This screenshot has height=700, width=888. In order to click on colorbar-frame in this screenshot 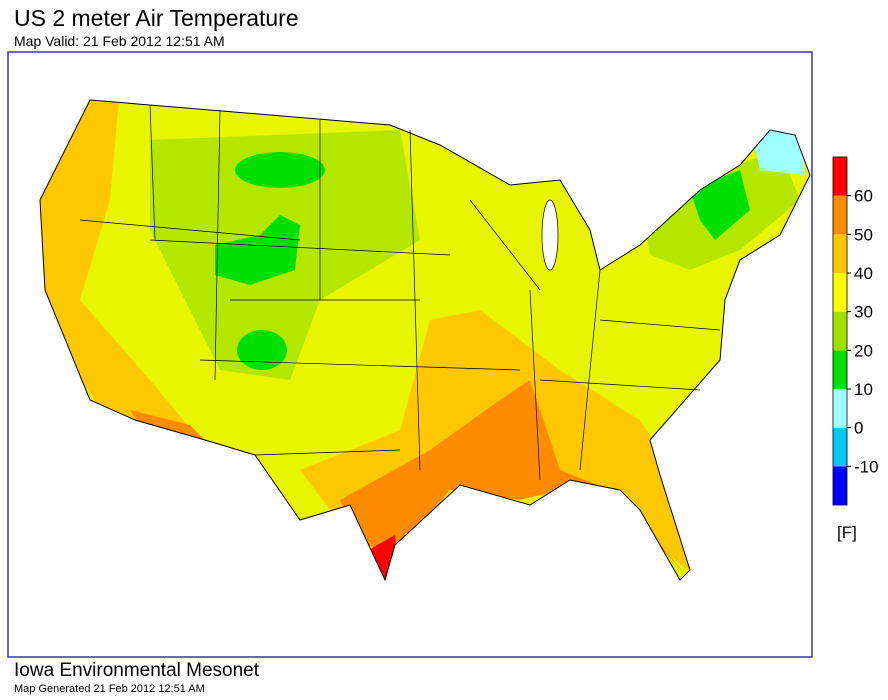, I will do `click(840, 331)`.